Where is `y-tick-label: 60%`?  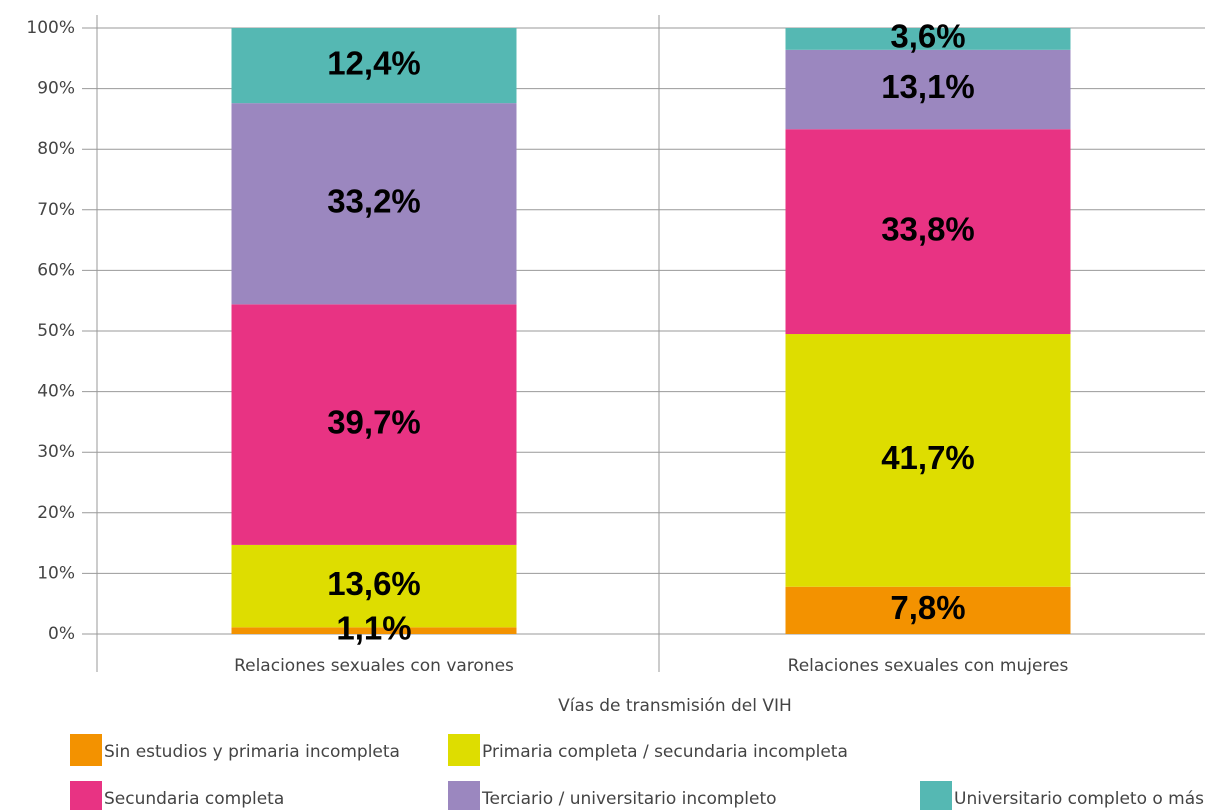
y-tick-label: 60% is located at coordinates (56, 270).